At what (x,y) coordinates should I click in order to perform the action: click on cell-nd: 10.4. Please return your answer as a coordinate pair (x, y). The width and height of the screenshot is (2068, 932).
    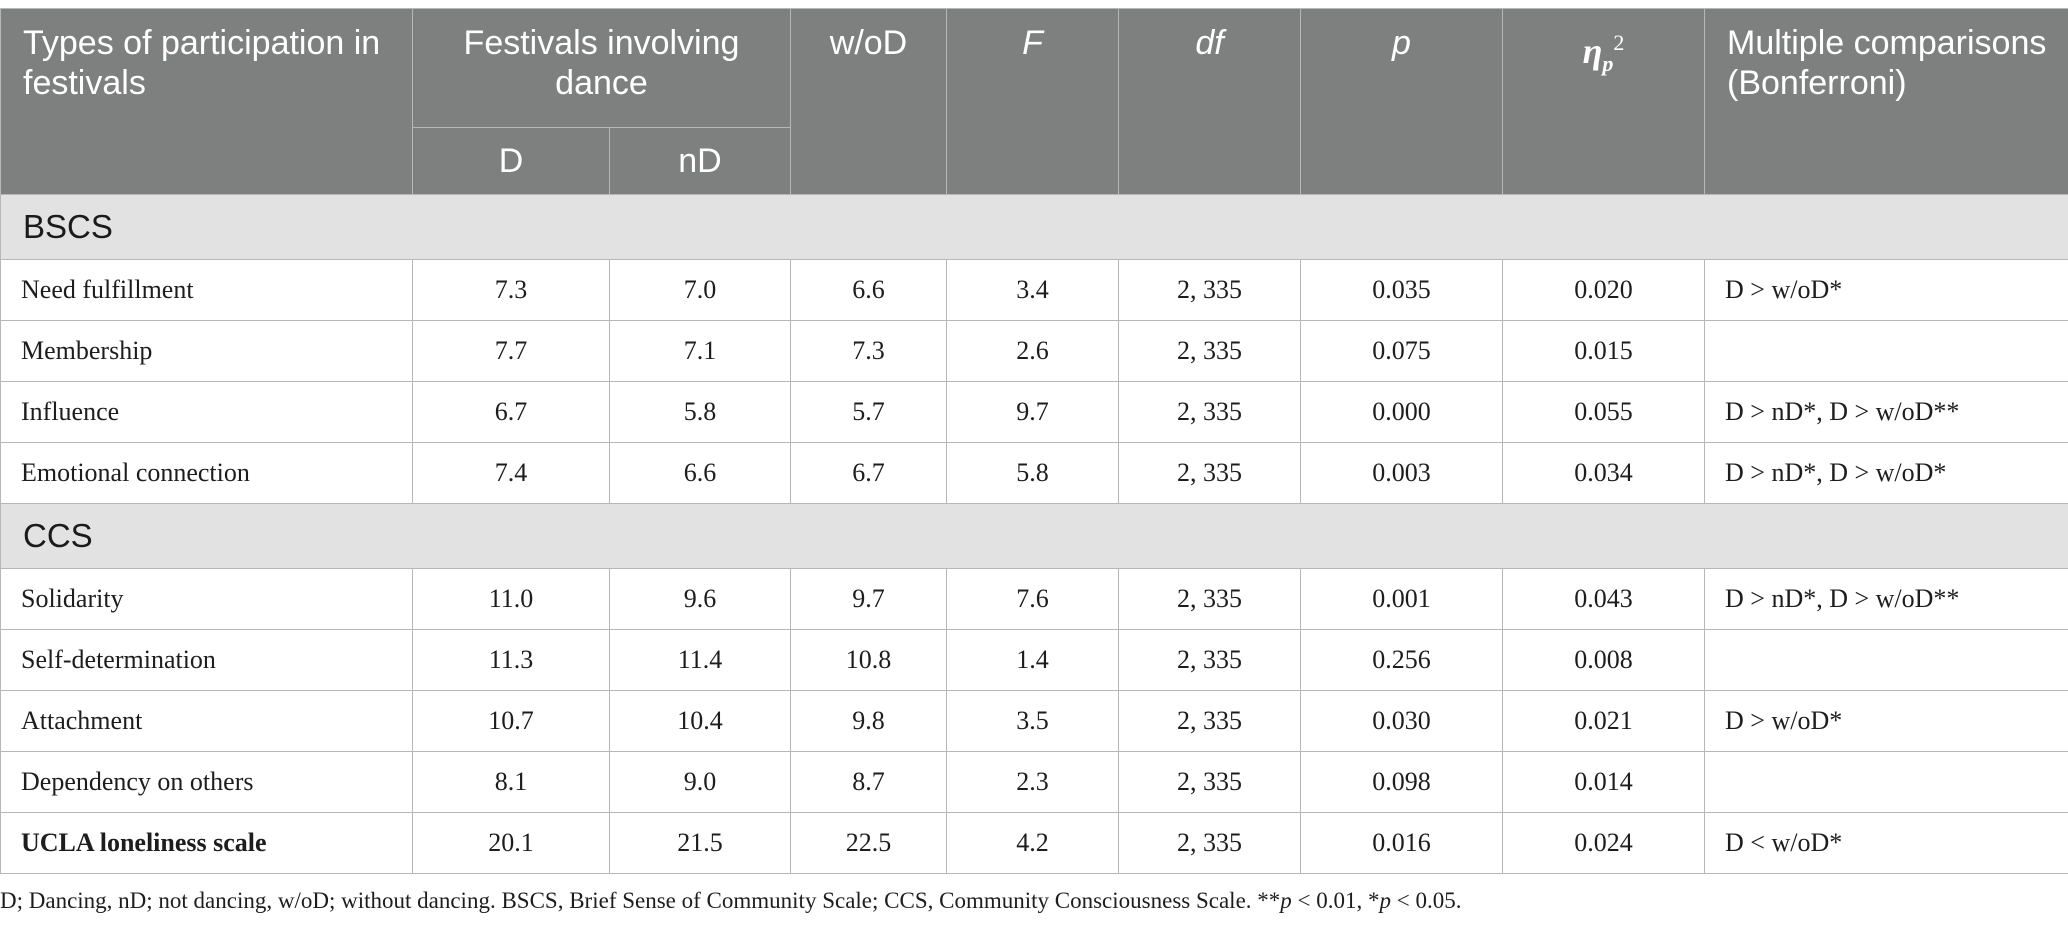
    Looking at the image, I should click on (700, 721).